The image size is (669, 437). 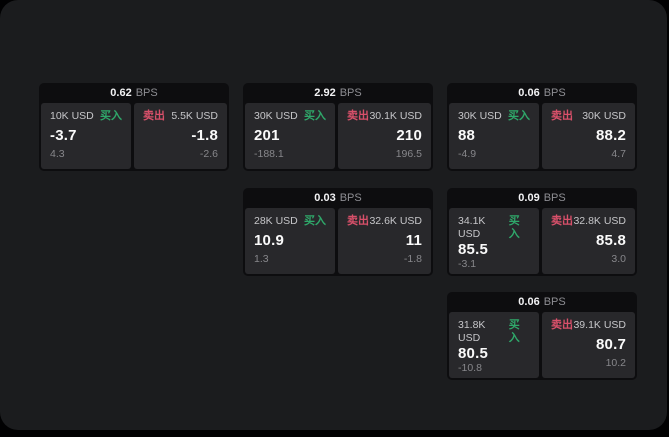 I want to click on buy-quote-panel: 34.1K USD 买入 85.5 -3.1, so click(x=494, y=241).